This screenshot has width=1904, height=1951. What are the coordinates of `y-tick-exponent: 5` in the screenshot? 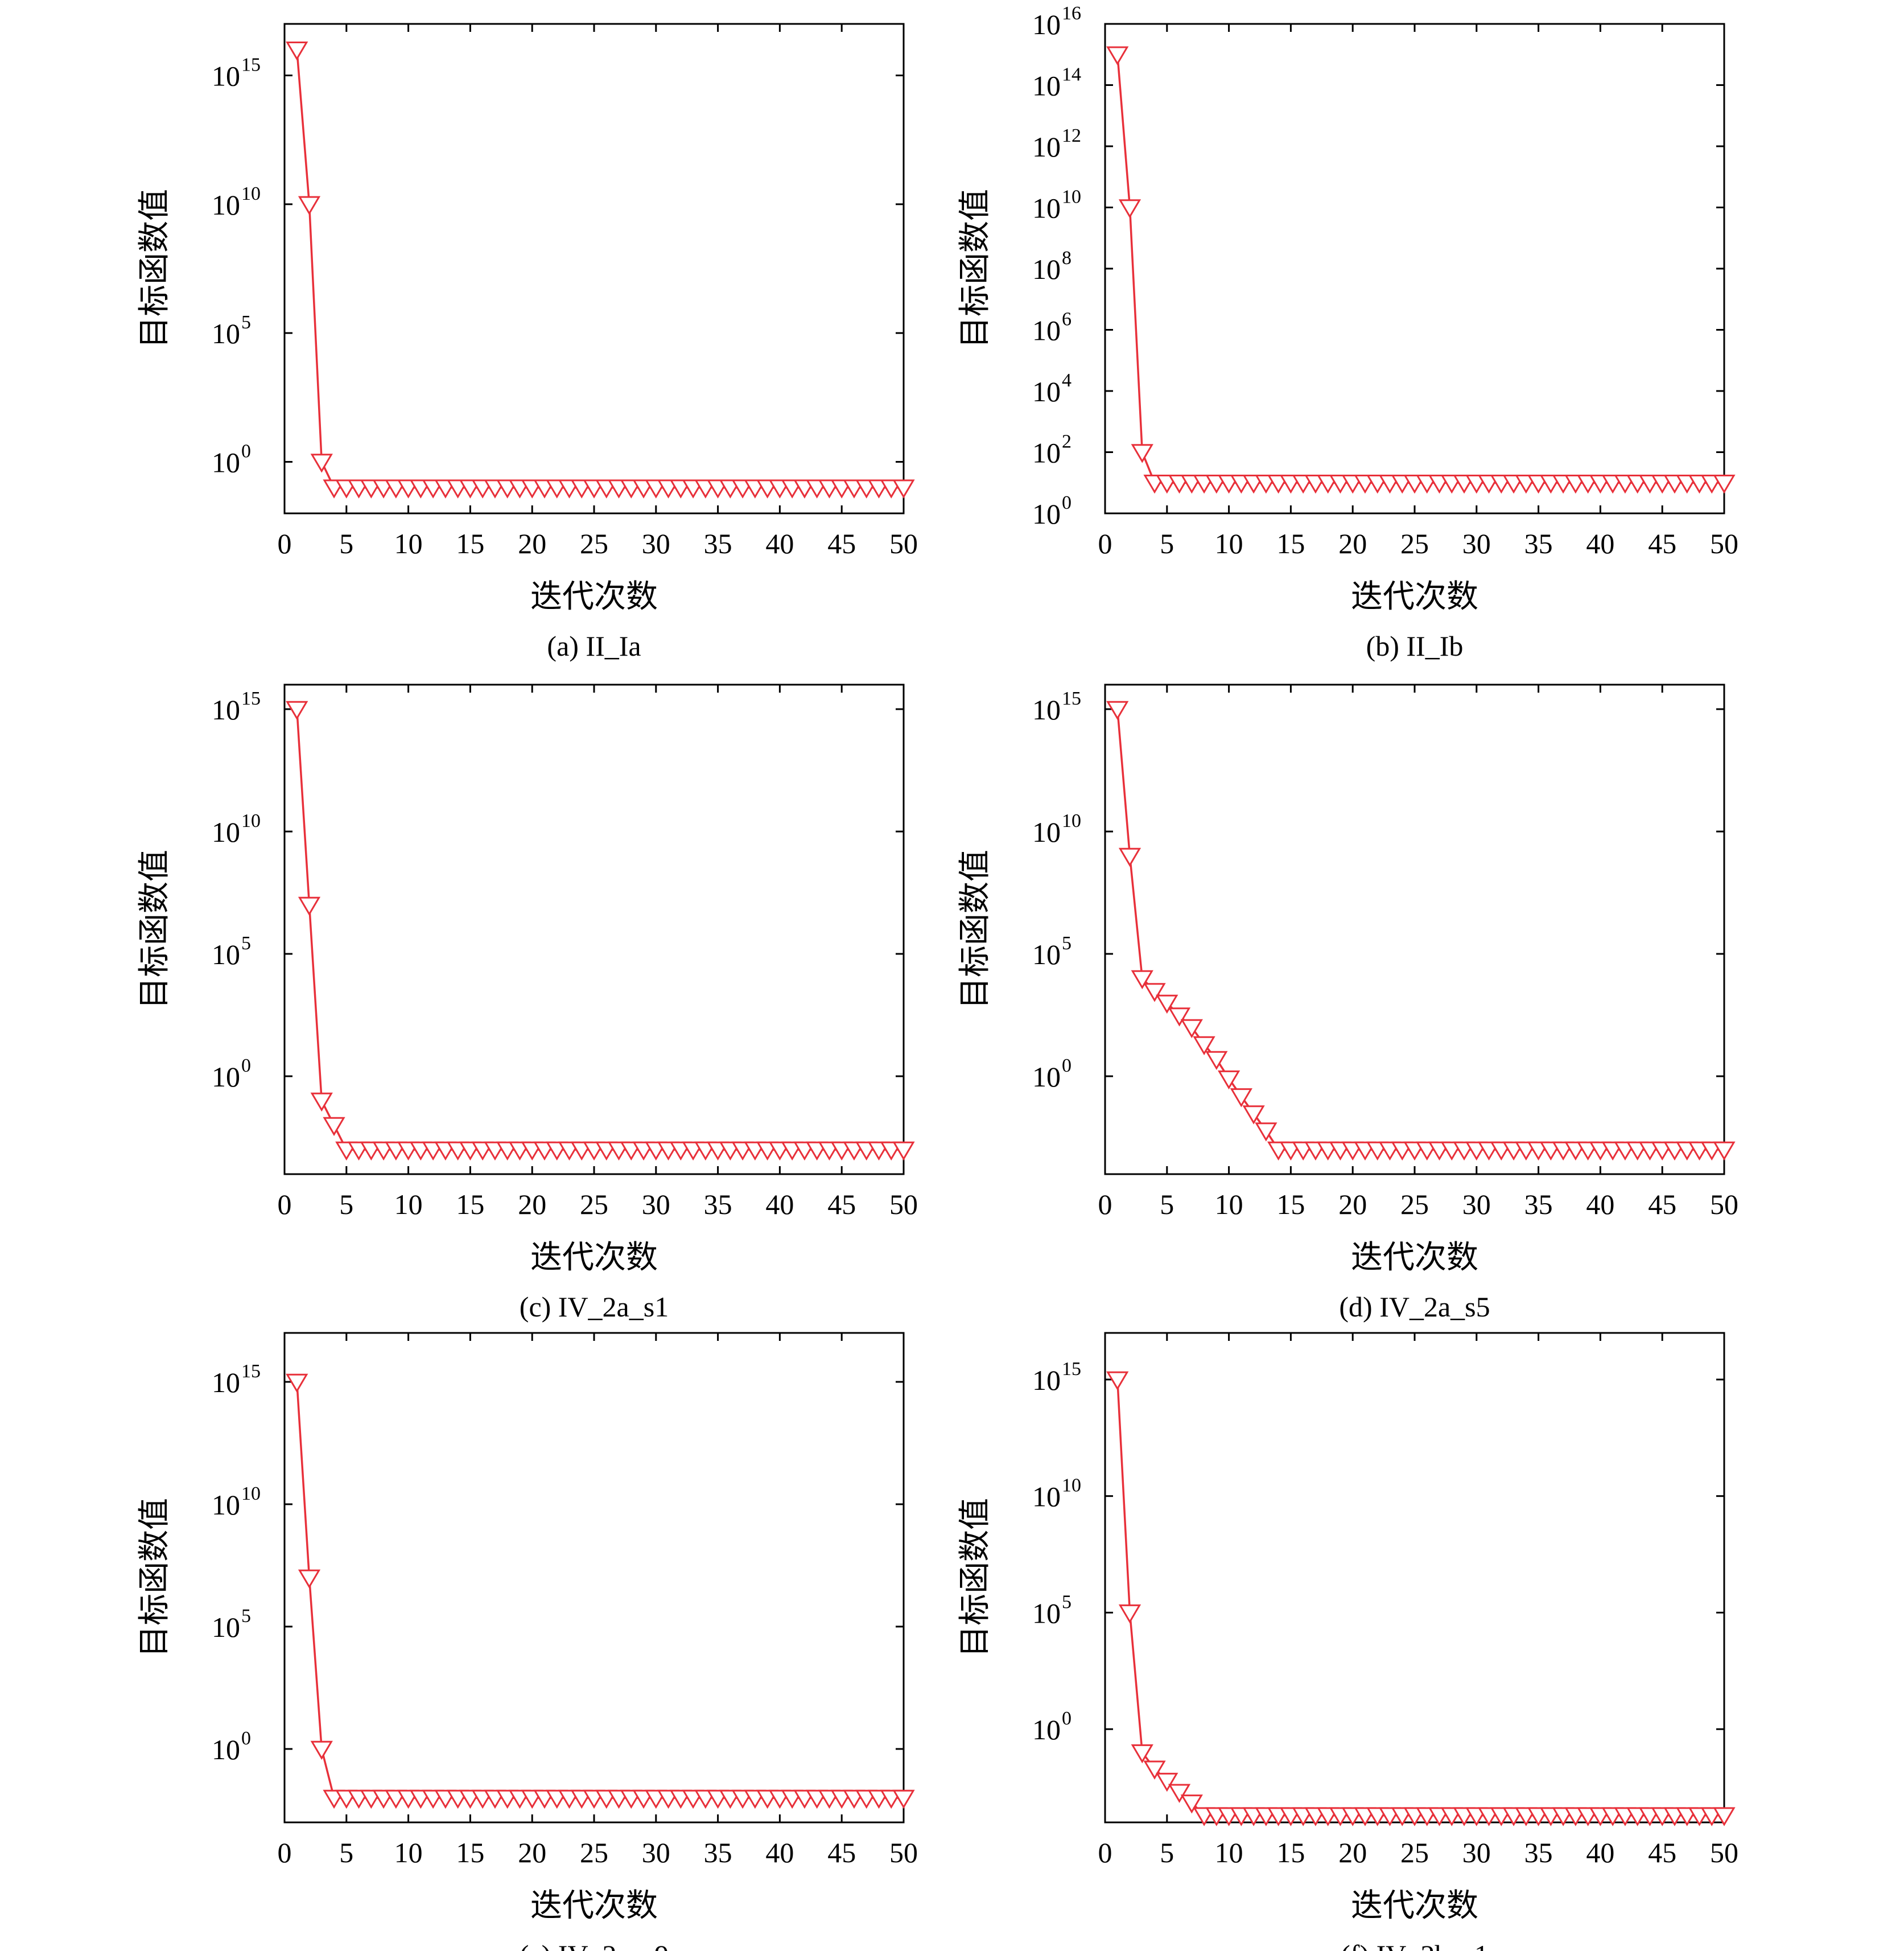 It's located at (1066, 1602).